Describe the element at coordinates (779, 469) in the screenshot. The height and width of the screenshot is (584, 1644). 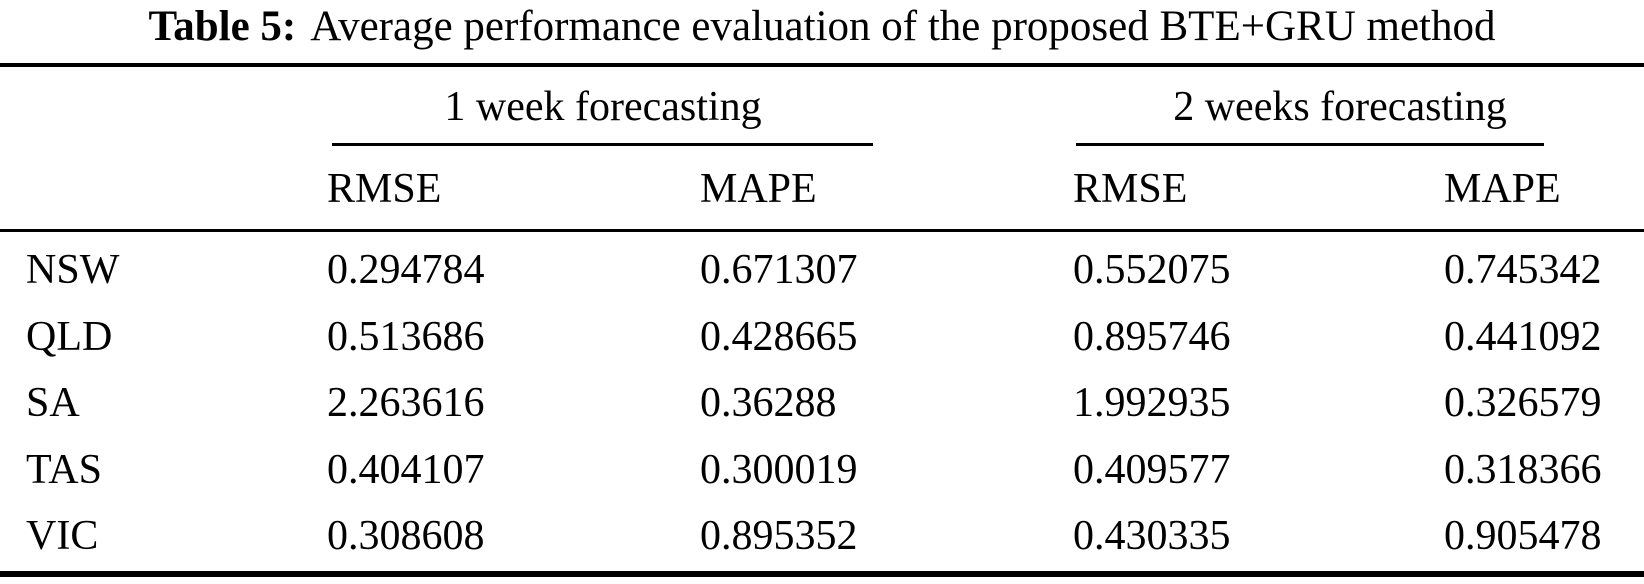
I see `cell-value: 0.300019` at that location.